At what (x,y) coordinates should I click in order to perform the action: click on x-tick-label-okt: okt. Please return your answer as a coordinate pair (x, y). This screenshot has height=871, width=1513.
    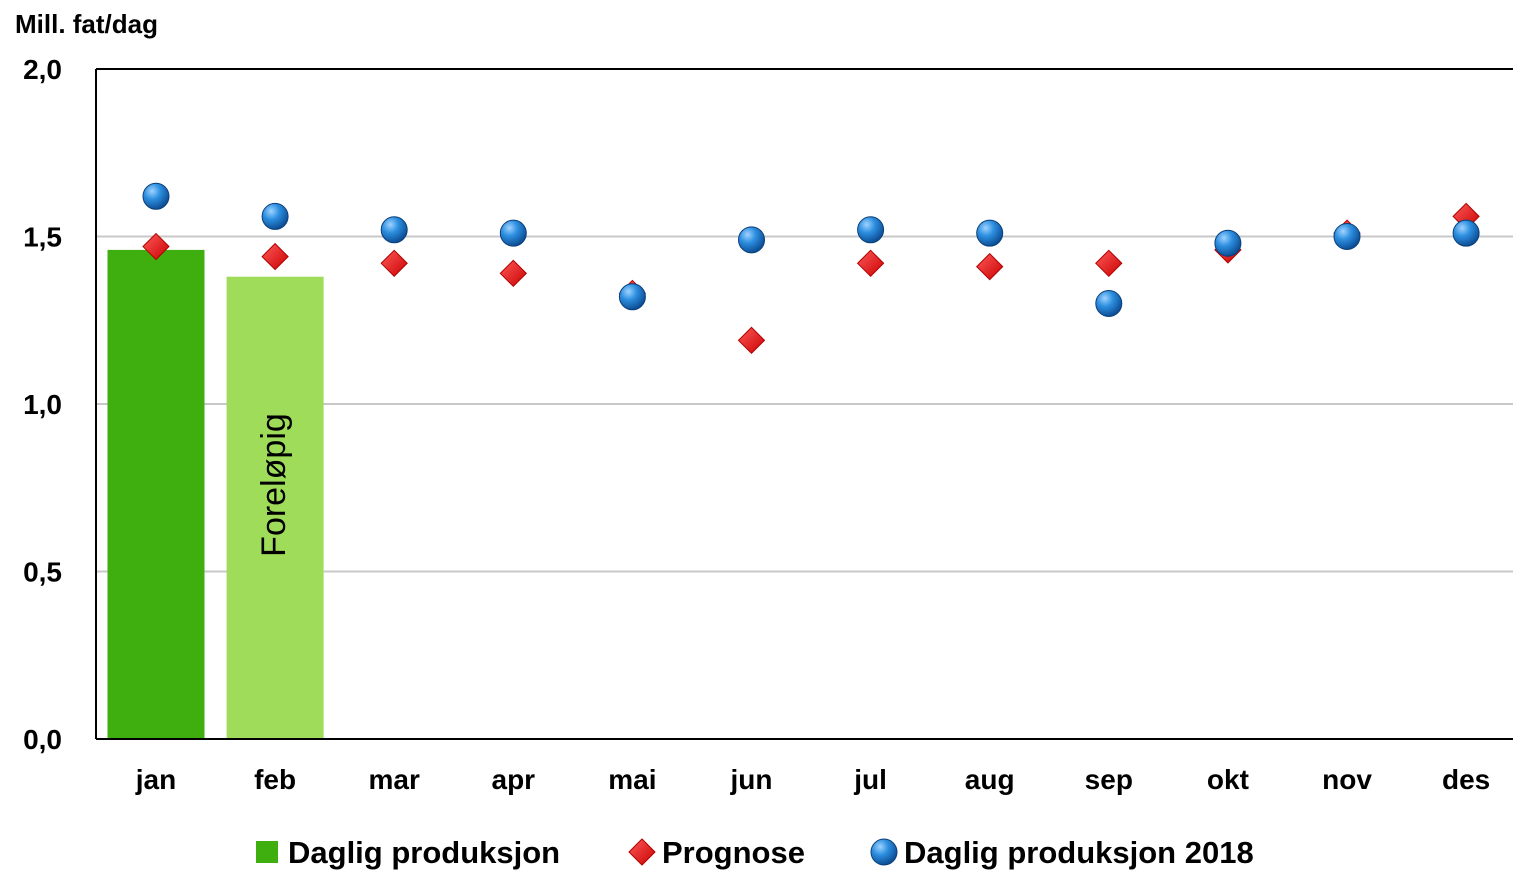
    Looking at the image, I should click on (1228, 779).